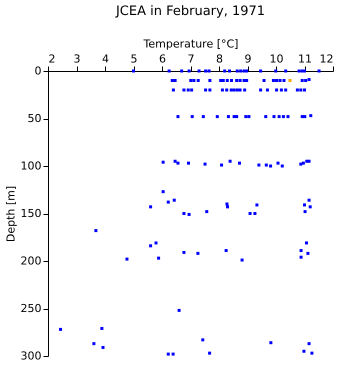 The width and height of the screenshot is (341, 384). What do you see at coordinates (11, 214) in the screenshot?
I see `y-axis-title: Depth [m]` at bounding box center [11, 214].